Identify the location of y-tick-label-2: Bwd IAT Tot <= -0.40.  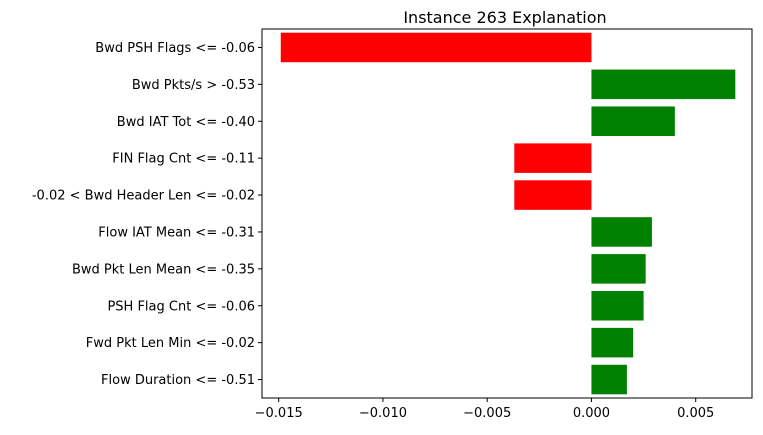
(186, 122).